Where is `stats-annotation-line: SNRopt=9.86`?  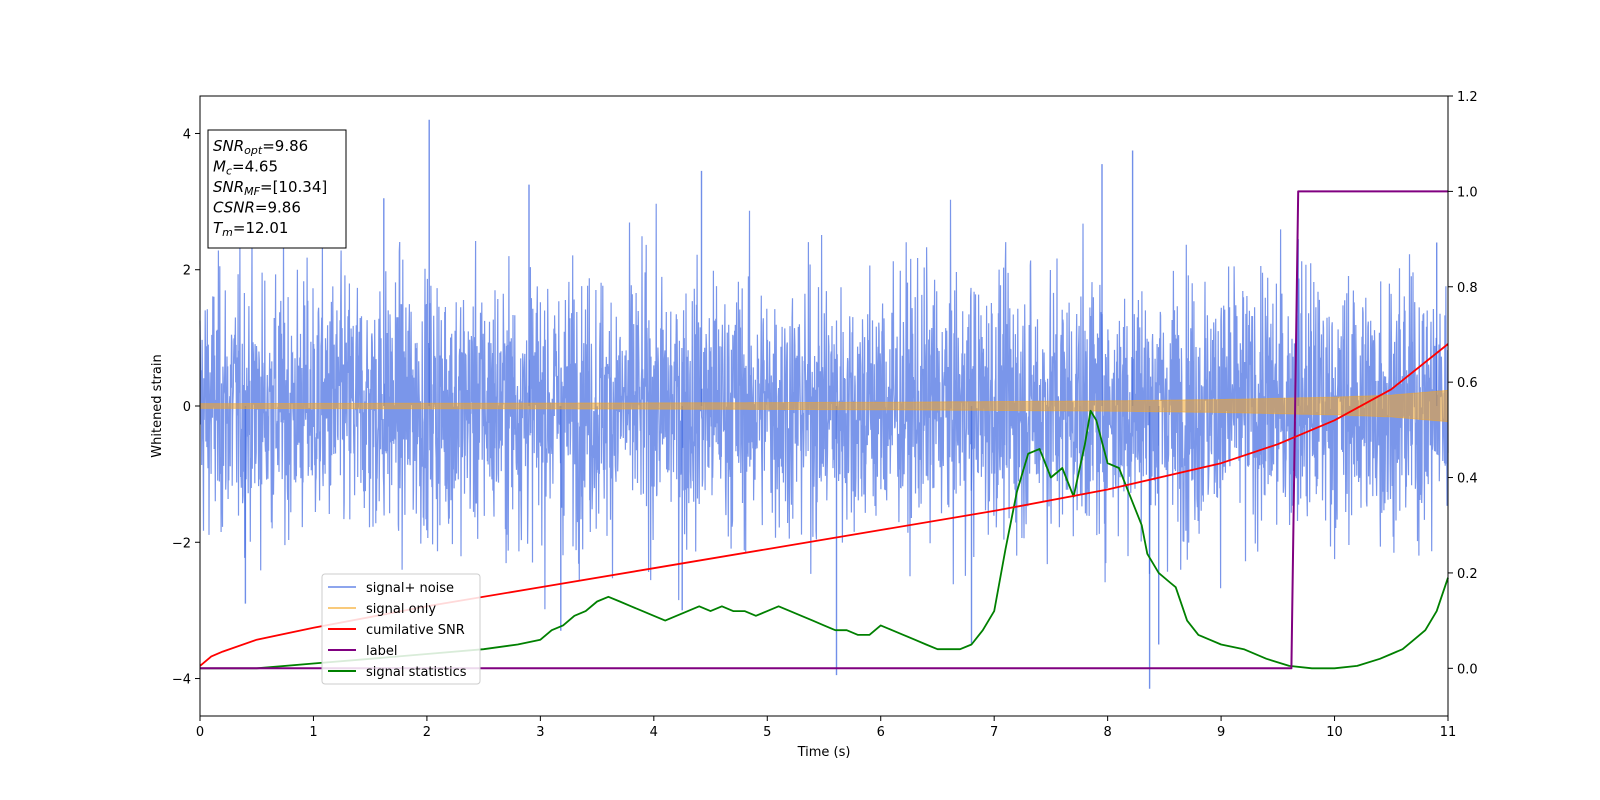
stats-annotation-line: SNRopt=9.86 is located at coordinates (260, 147).